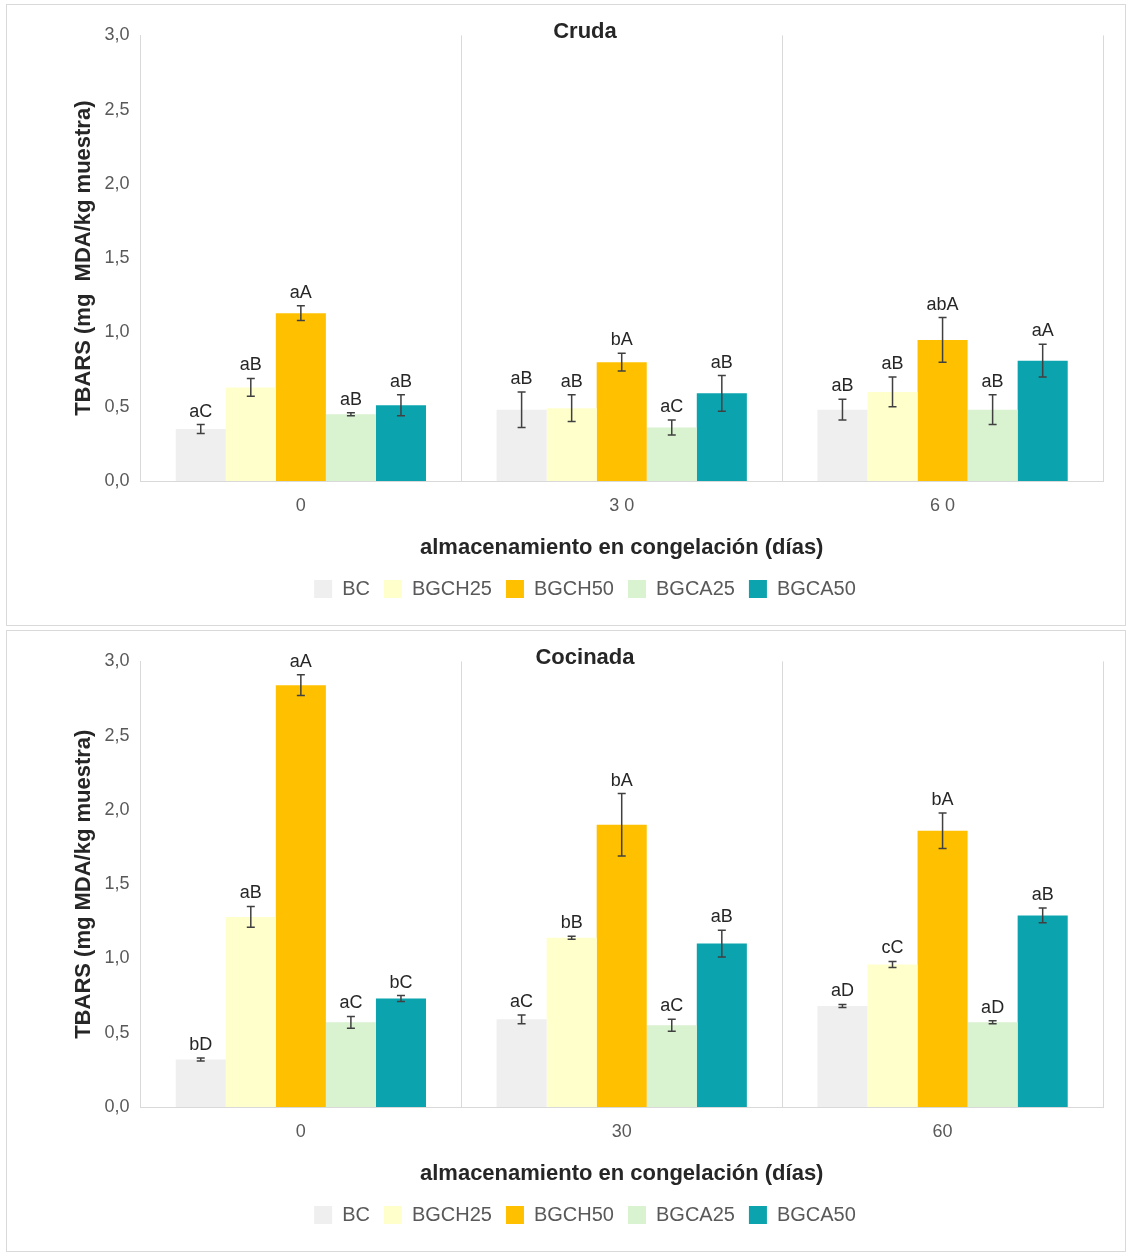 The width and height of the screenshot is (1132, 1257). I want to click on data-label: bC, so click(401, 981).